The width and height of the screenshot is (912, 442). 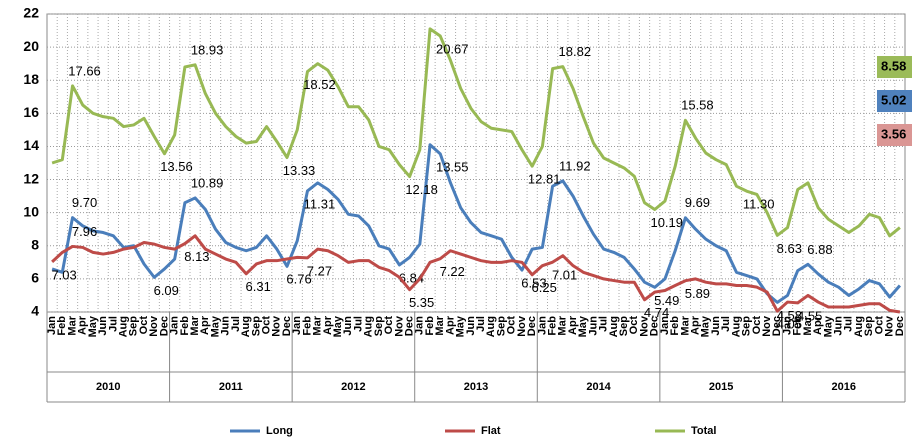 I want to click on data-label: 6.53, so click(x=533, y=283).